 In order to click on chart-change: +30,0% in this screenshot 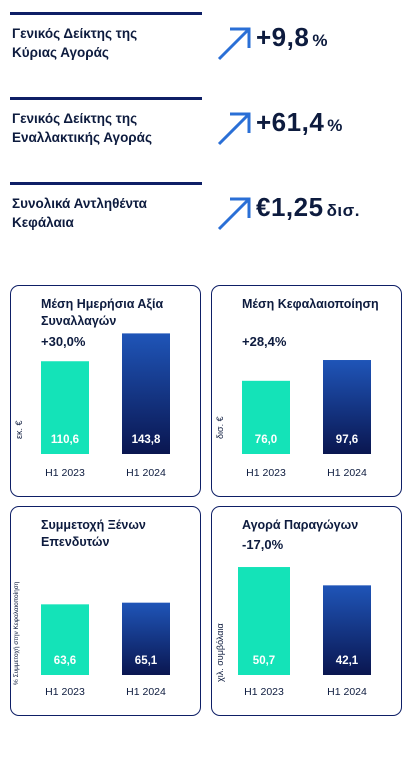, I will do `click(63, 341)`.